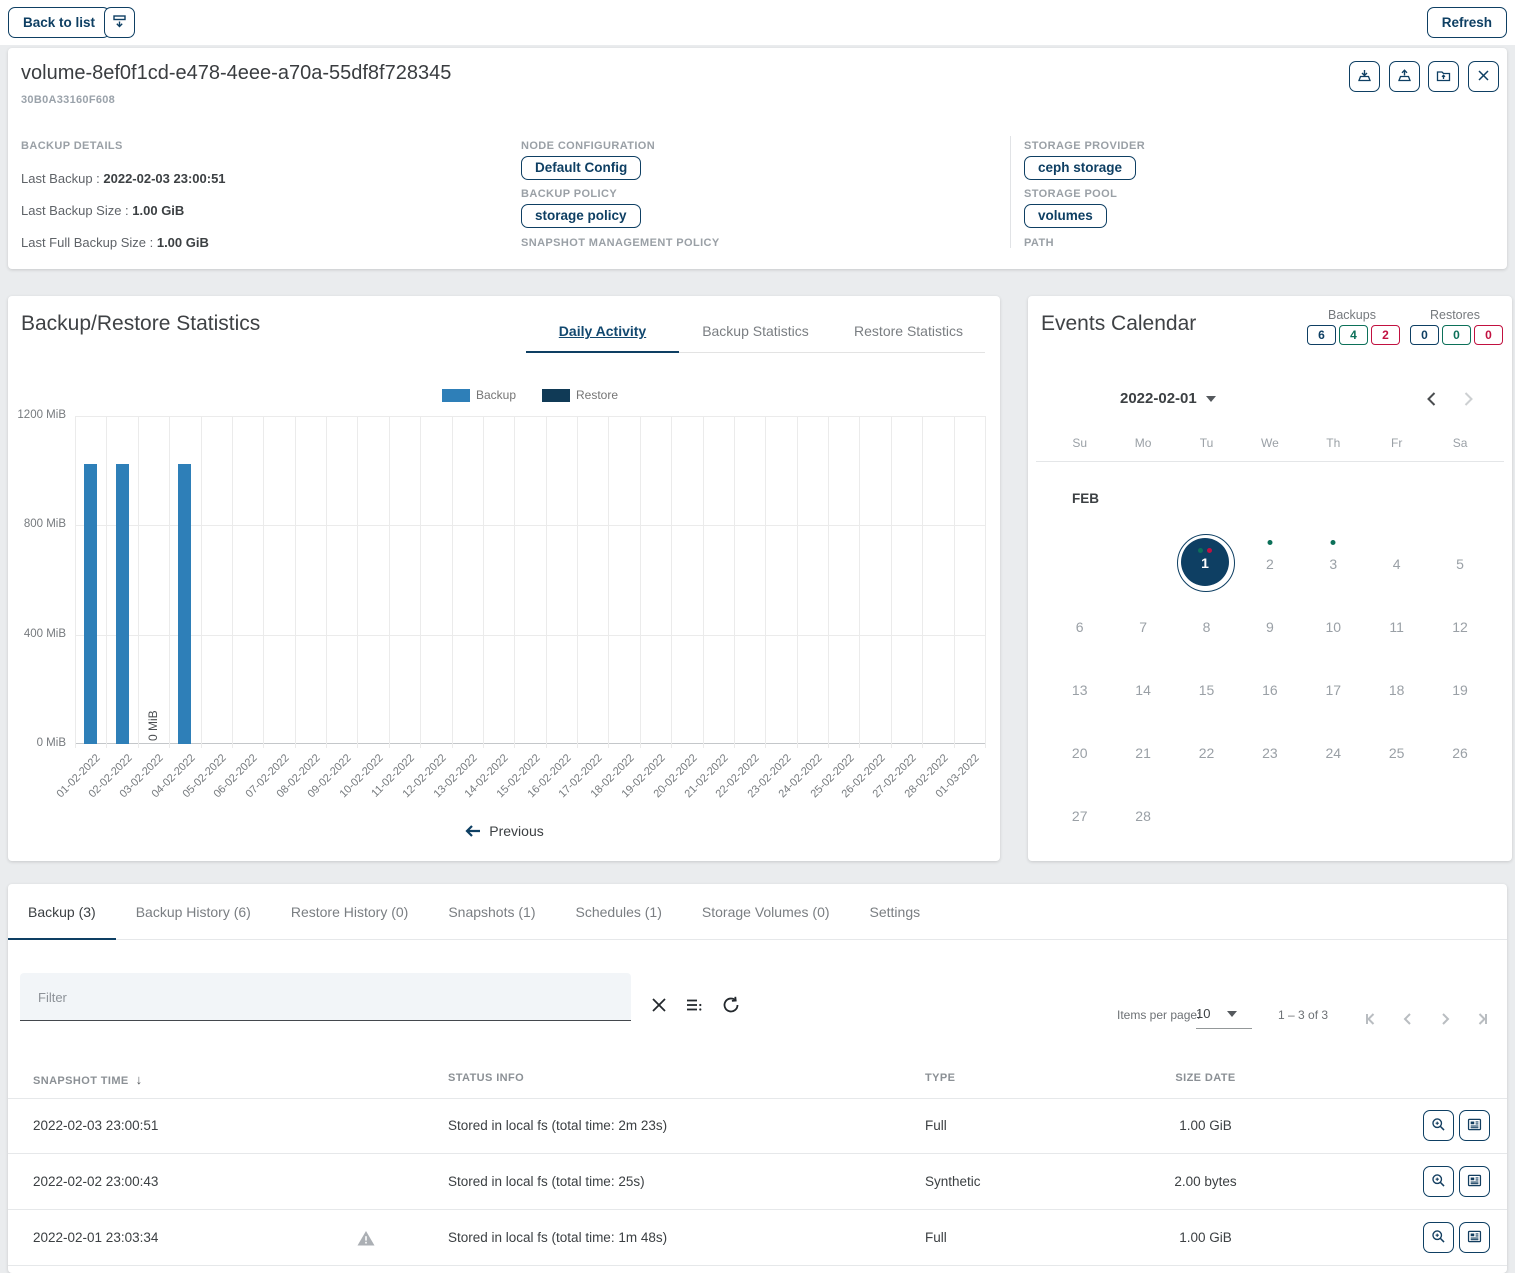 The width and height of the screenshot is (1515, 1273). I want to click on backup-detail-row: Last Backup : 2022-02-03 23:00:51, so click(123, 178).